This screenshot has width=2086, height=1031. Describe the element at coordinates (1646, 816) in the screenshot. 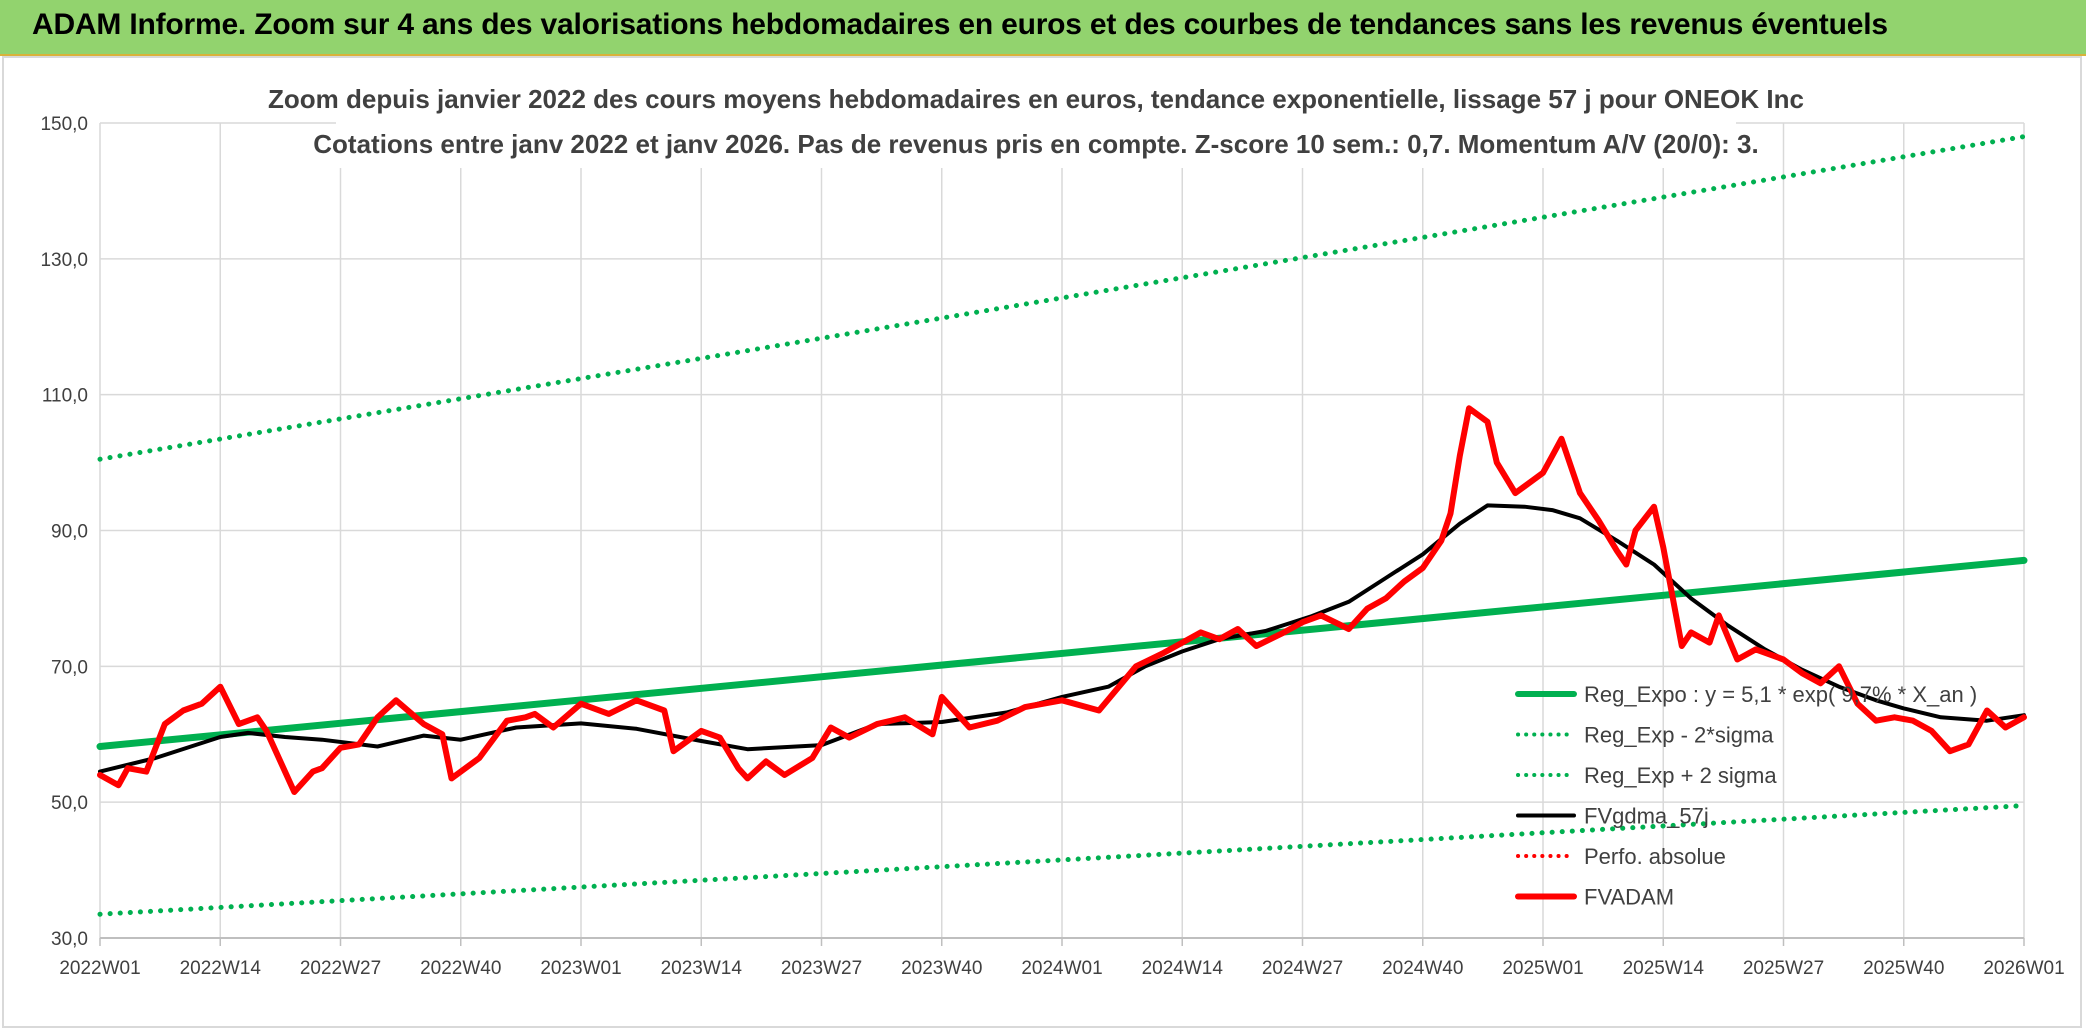

I see `legend-entry: FVgdma_57j` at that location.